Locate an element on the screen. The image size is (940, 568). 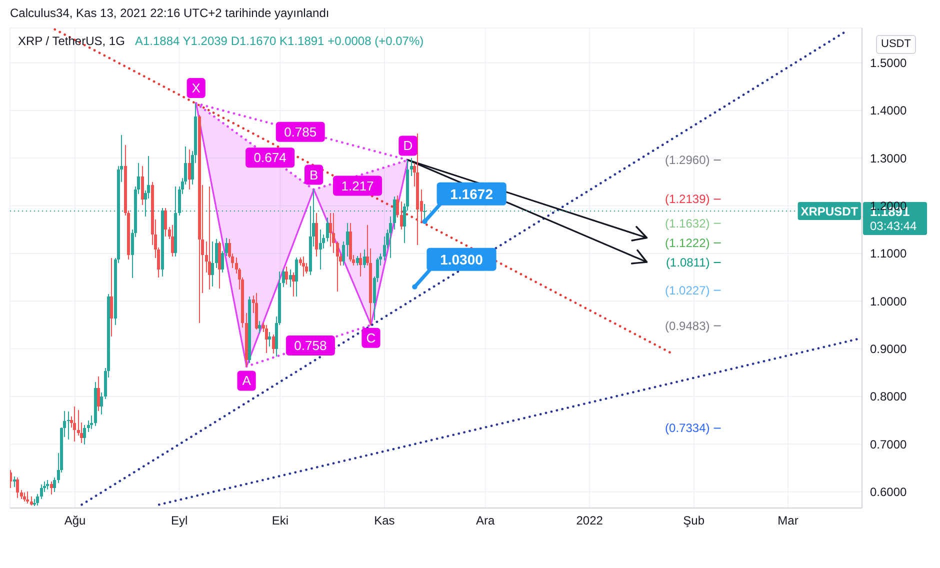
ref-line-label: (1.2960) is located at coordinates (687, 160).